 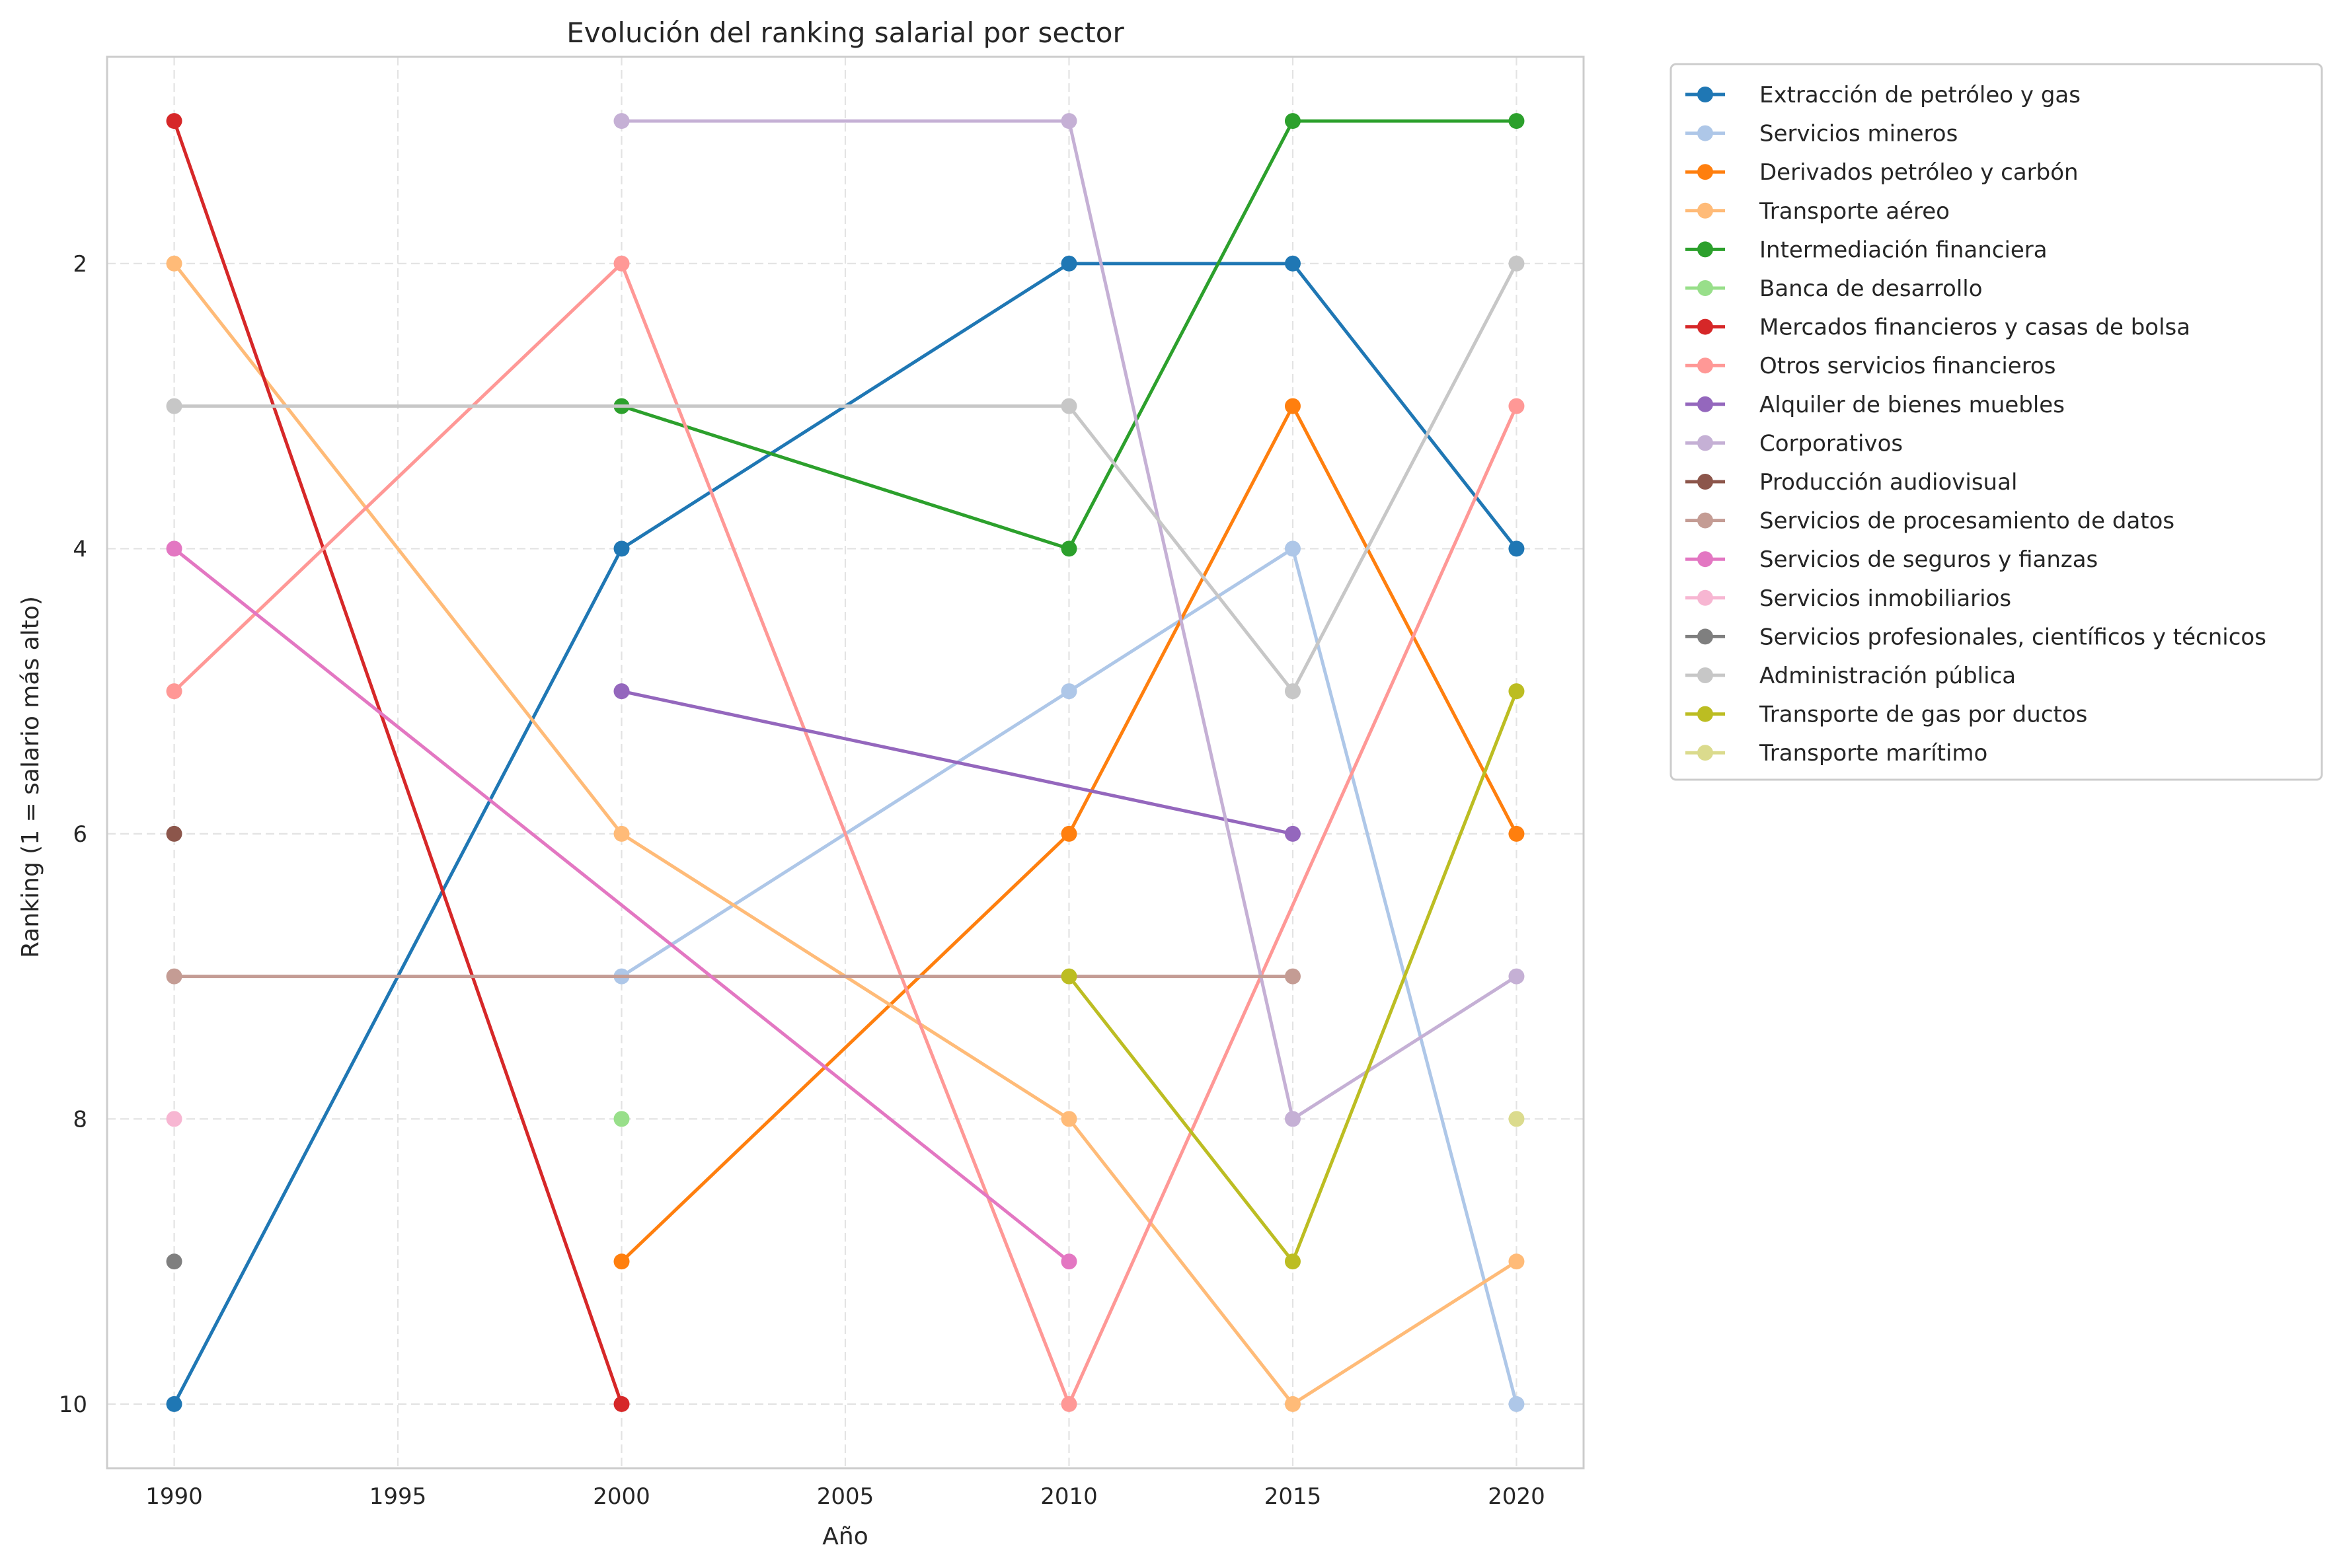 I want to click on legend-item: Transporte aéreo, so click(x=1818, y=211).